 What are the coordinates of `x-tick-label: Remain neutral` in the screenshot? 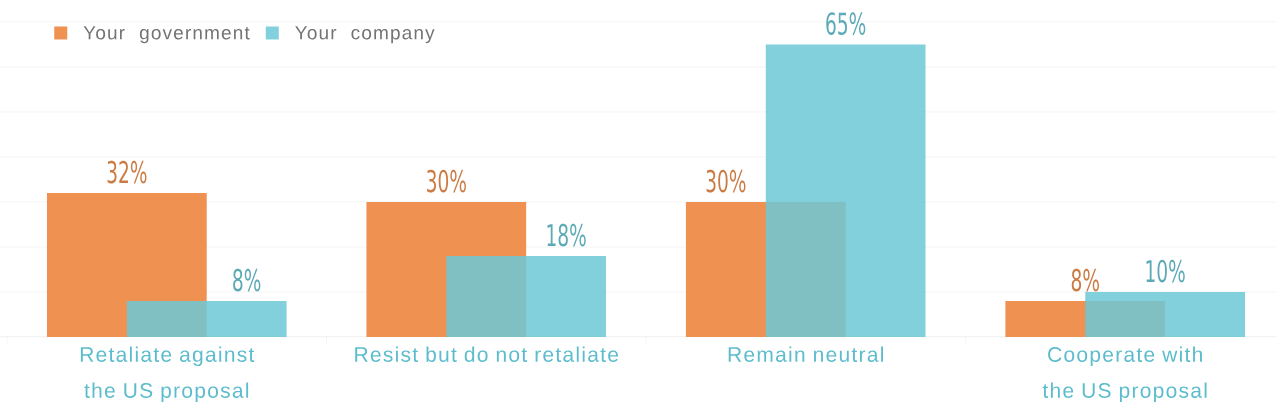 It's located at (805, 354).